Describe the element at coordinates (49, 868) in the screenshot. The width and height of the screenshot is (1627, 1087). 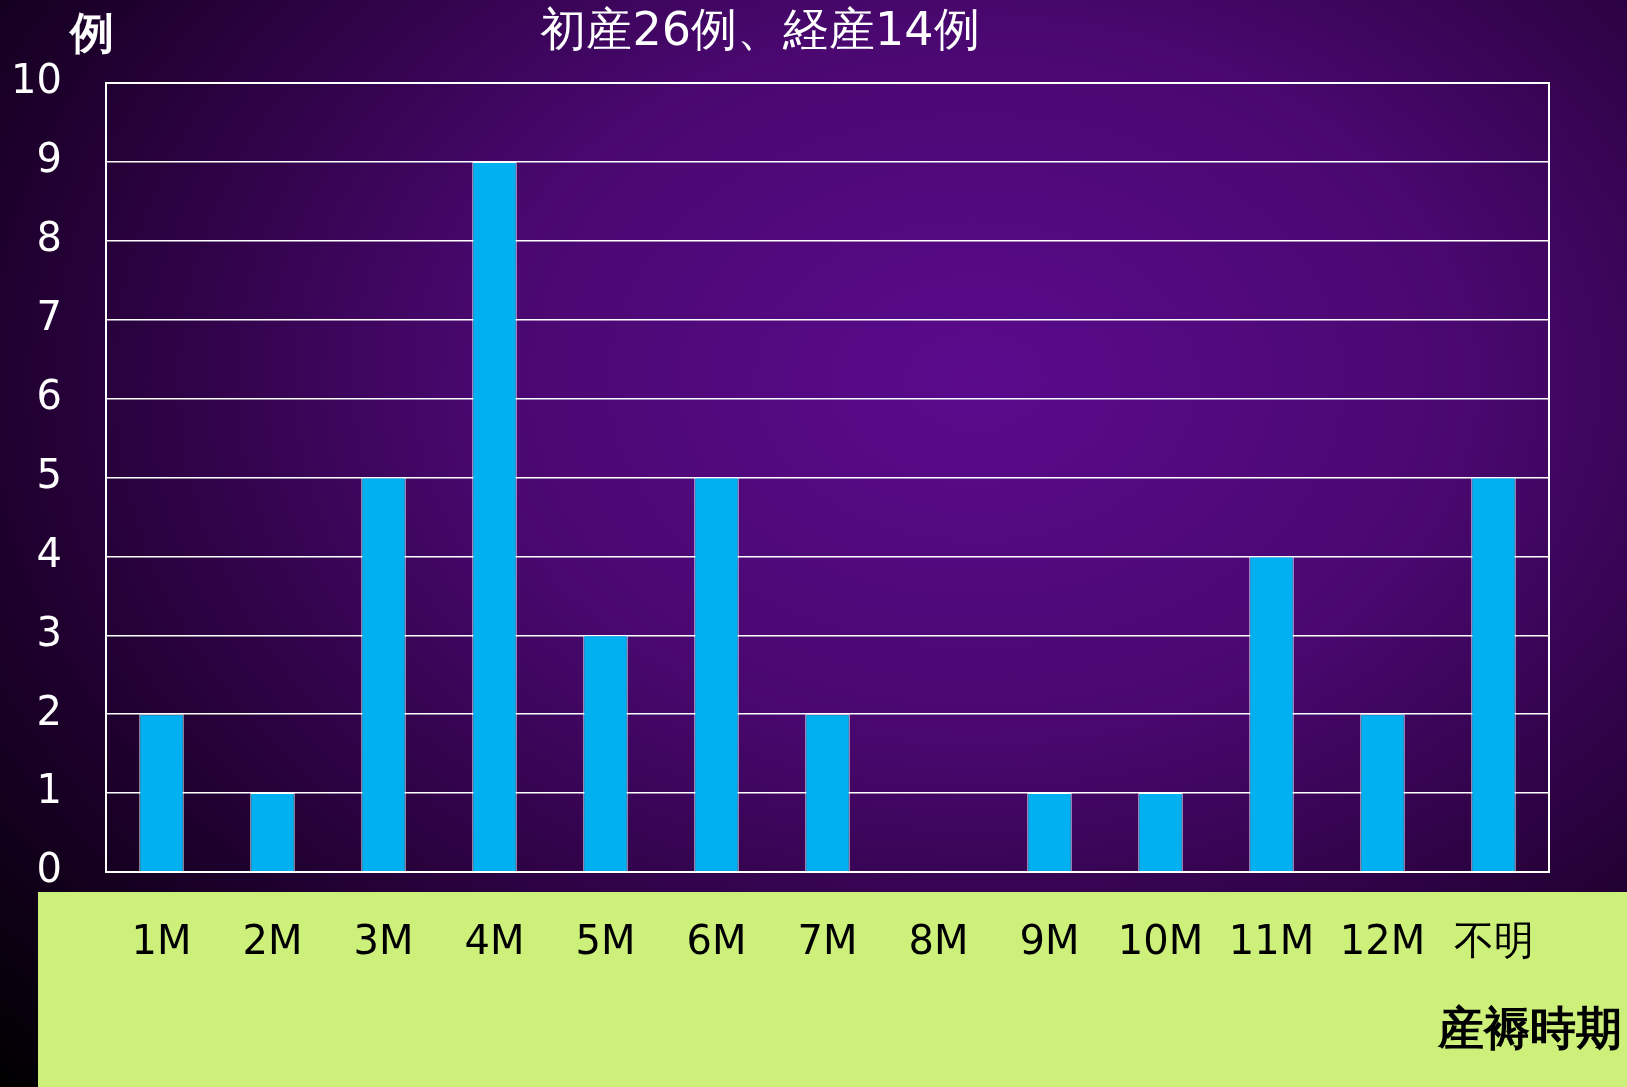
I see `y-tick-label: 0` at that location.